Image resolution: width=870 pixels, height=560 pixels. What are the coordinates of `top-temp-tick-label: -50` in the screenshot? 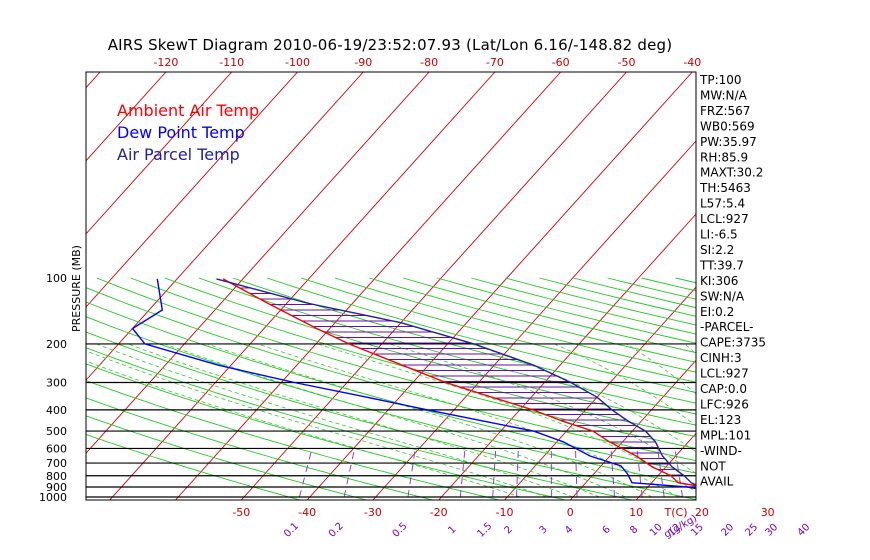 It's located at (627, 62).